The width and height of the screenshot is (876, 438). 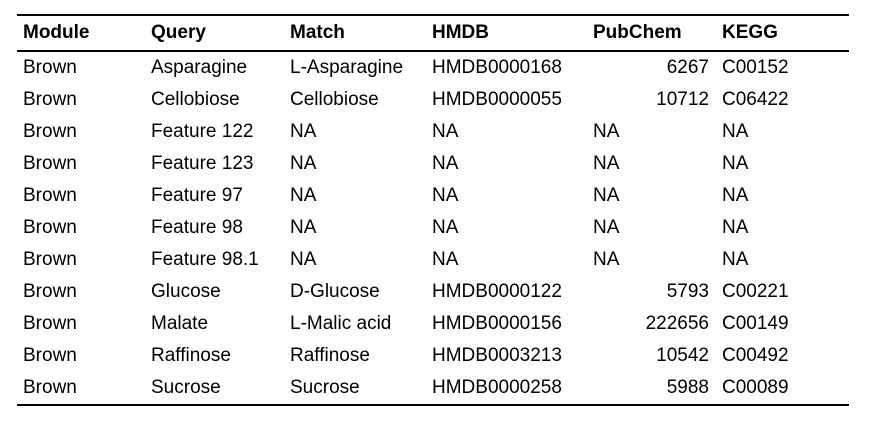 What do you see at coordinates (180, 323) in the screenshot?
I see `cell-query: Malate` at bounding box center [180, 323].